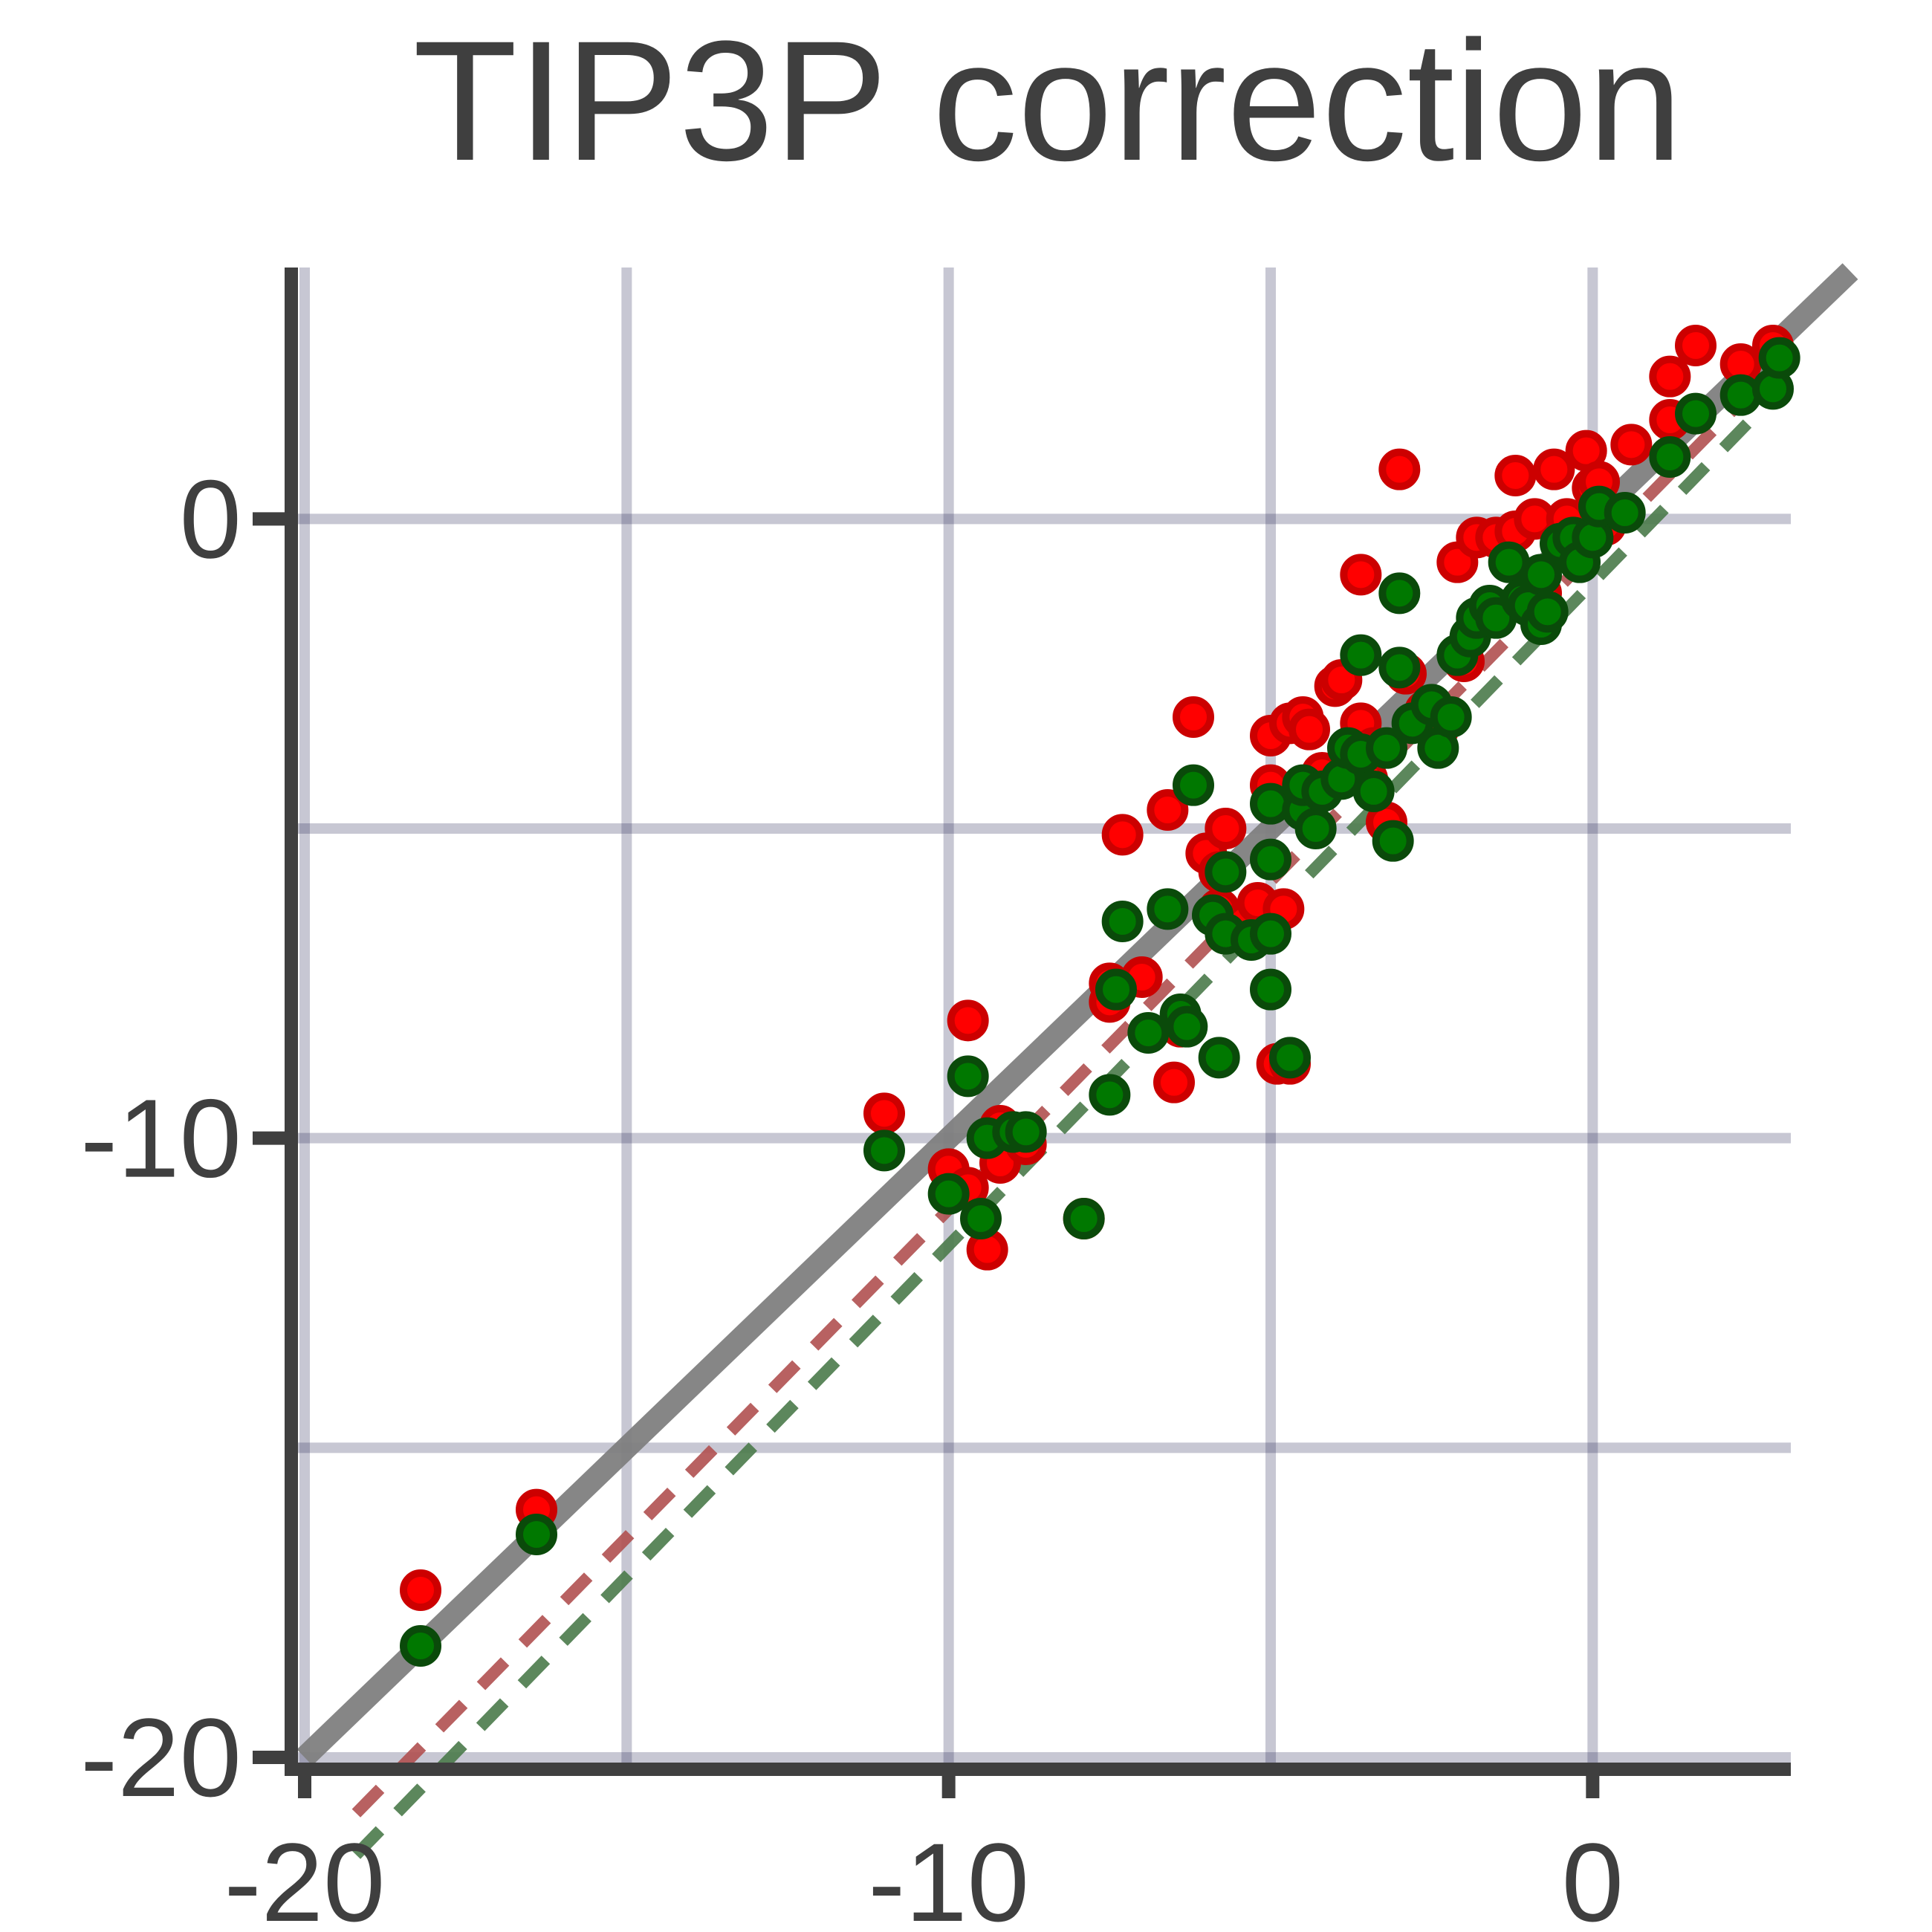  What do you see at coordinates (948, 1876) in the screenshot?
I see `x-tick-label: -10` at bounding box center [948, 1876].